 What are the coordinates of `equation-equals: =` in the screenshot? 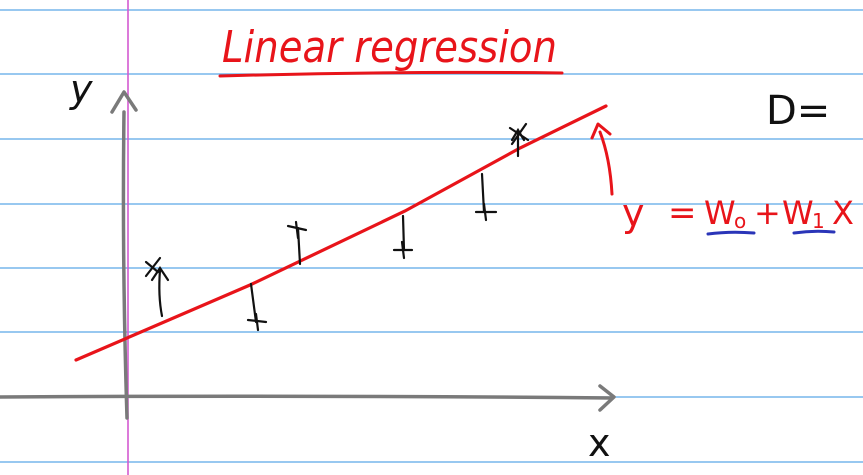 It's located at (682, 213).